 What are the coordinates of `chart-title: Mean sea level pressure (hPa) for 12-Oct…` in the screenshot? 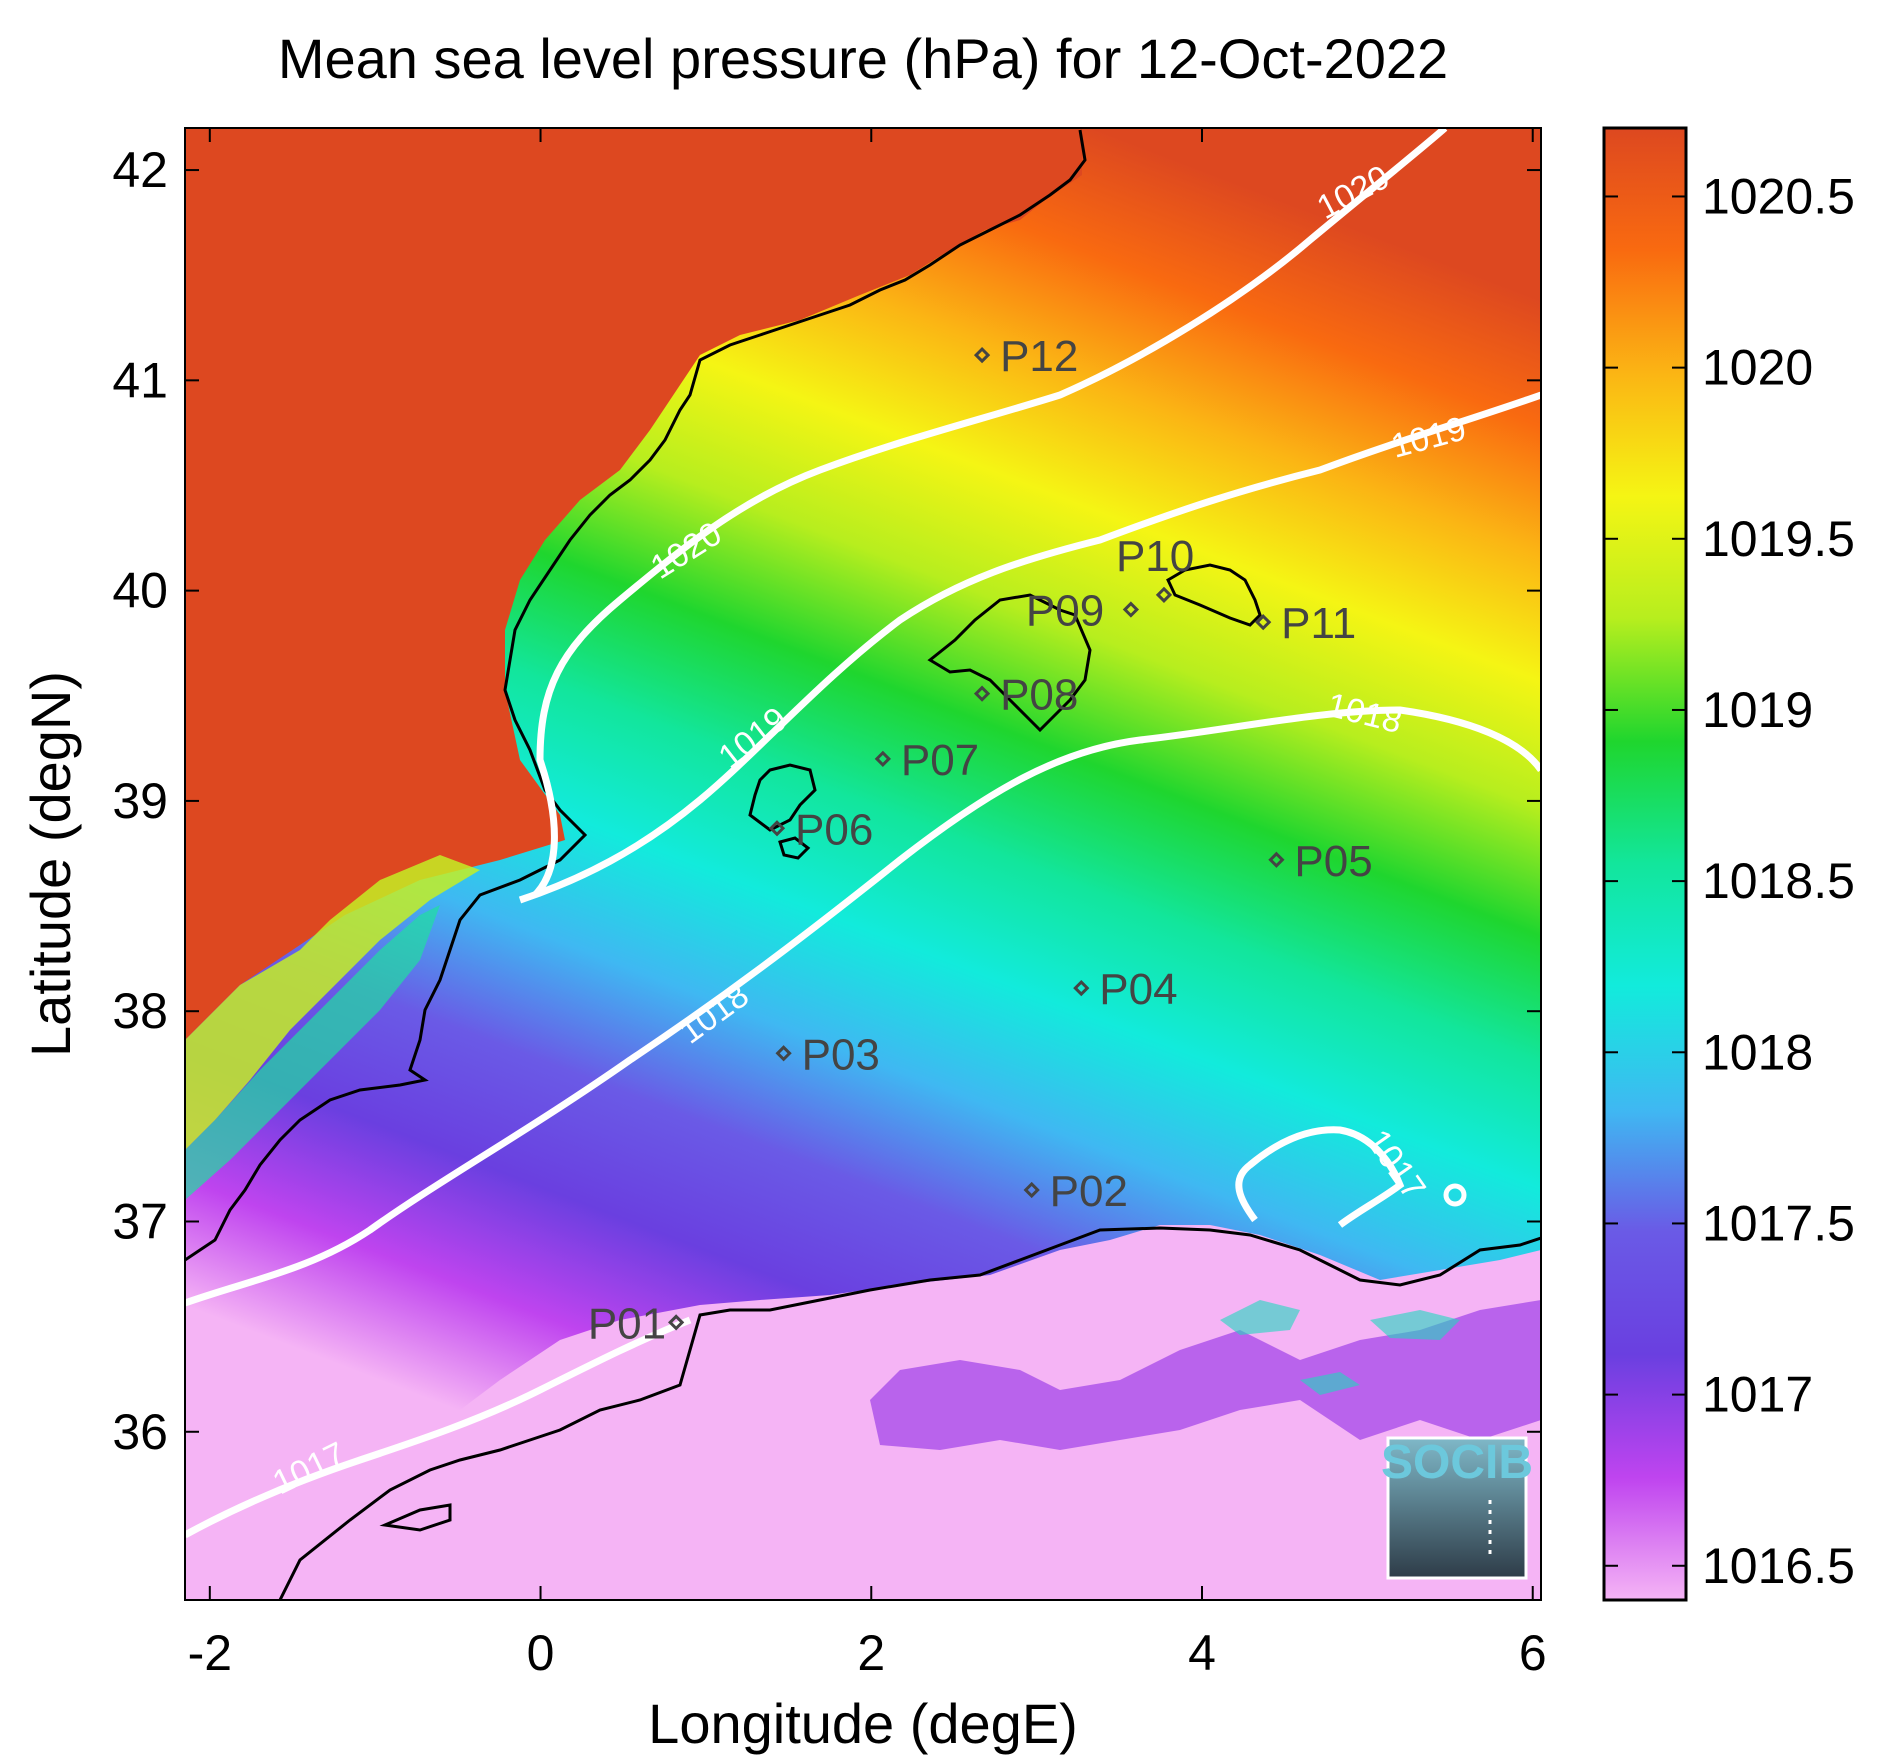 It's located at (863, 58).